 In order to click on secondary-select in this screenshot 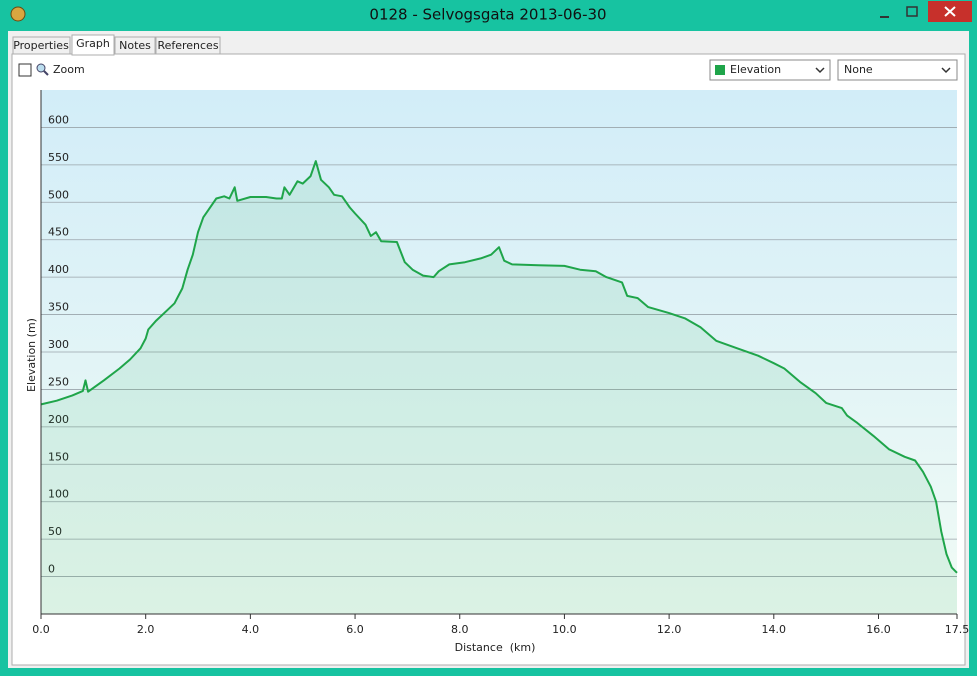, I will do `click(897, 70)`.